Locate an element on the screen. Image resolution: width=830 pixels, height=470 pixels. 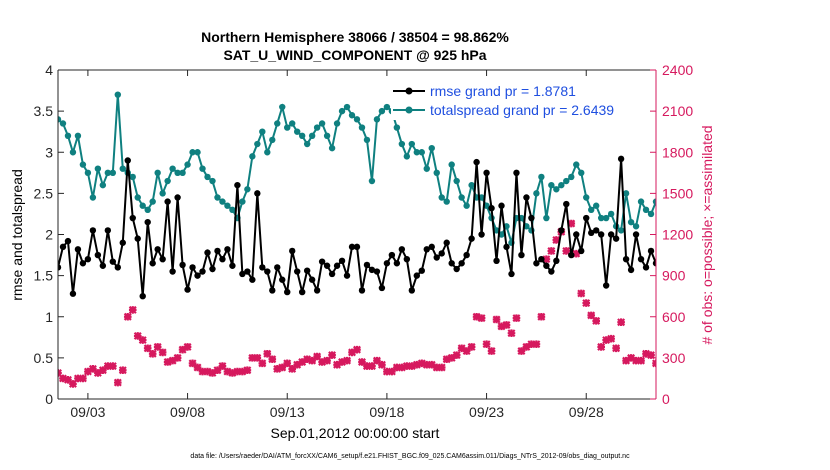
y-left-tick-label: 1.5 is located at coordinates (44, 276).